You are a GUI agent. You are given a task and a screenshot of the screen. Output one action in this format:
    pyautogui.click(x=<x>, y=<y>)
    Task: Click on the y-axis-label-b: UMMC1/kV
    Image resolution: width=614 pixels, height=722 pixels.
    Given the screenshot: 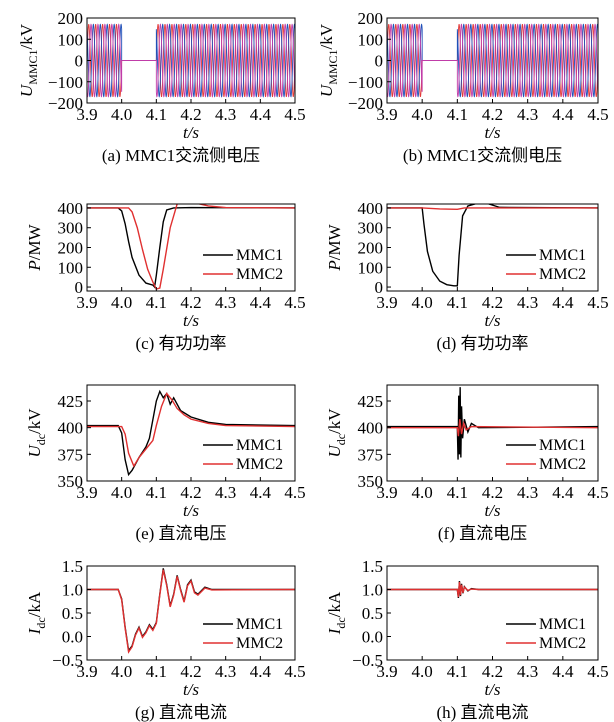 What is the action you would take?
    pyautogui.click(x=328, y=60)
    